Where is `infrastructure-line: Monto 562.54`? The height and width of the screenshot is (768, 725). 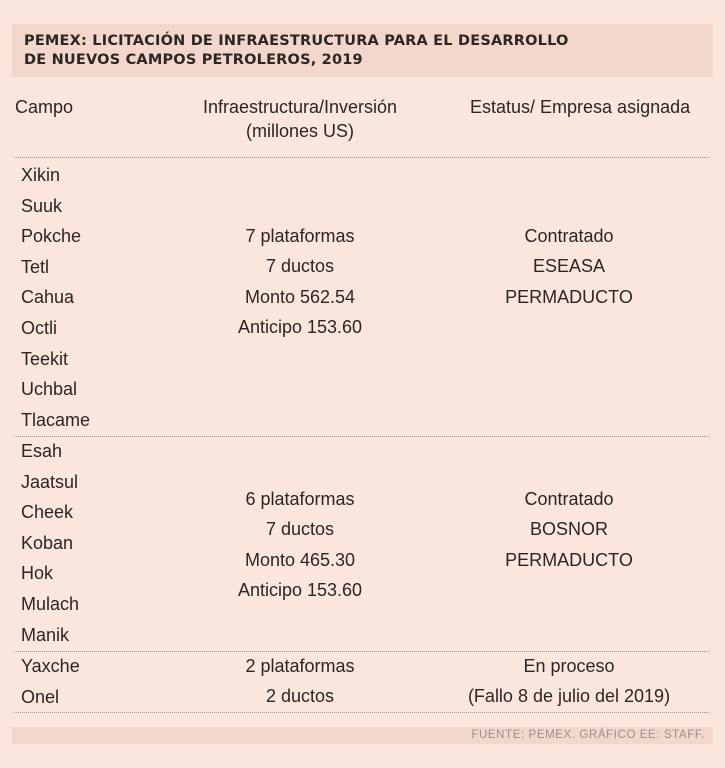
infrastructure-line: Monto 562.54 is located at coordinates (300, 296).